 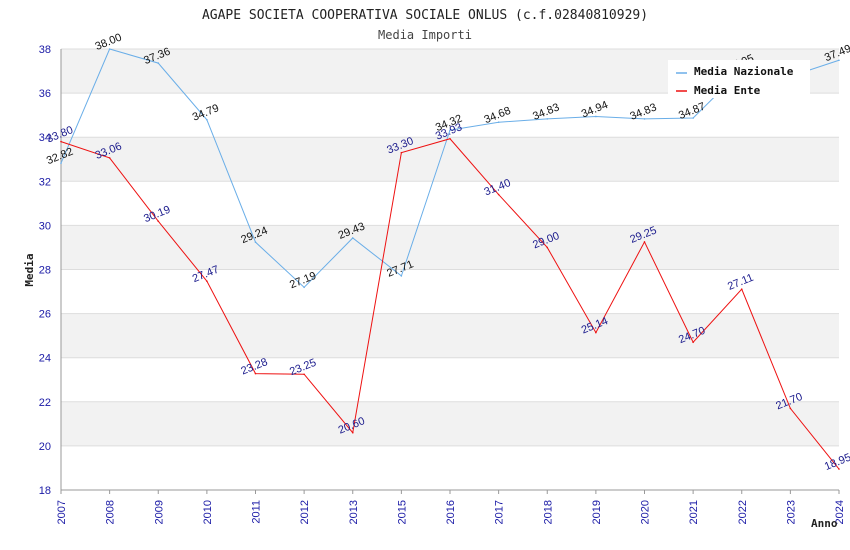 I want to click on data-label: 23.28, so click(x=254, y=366).